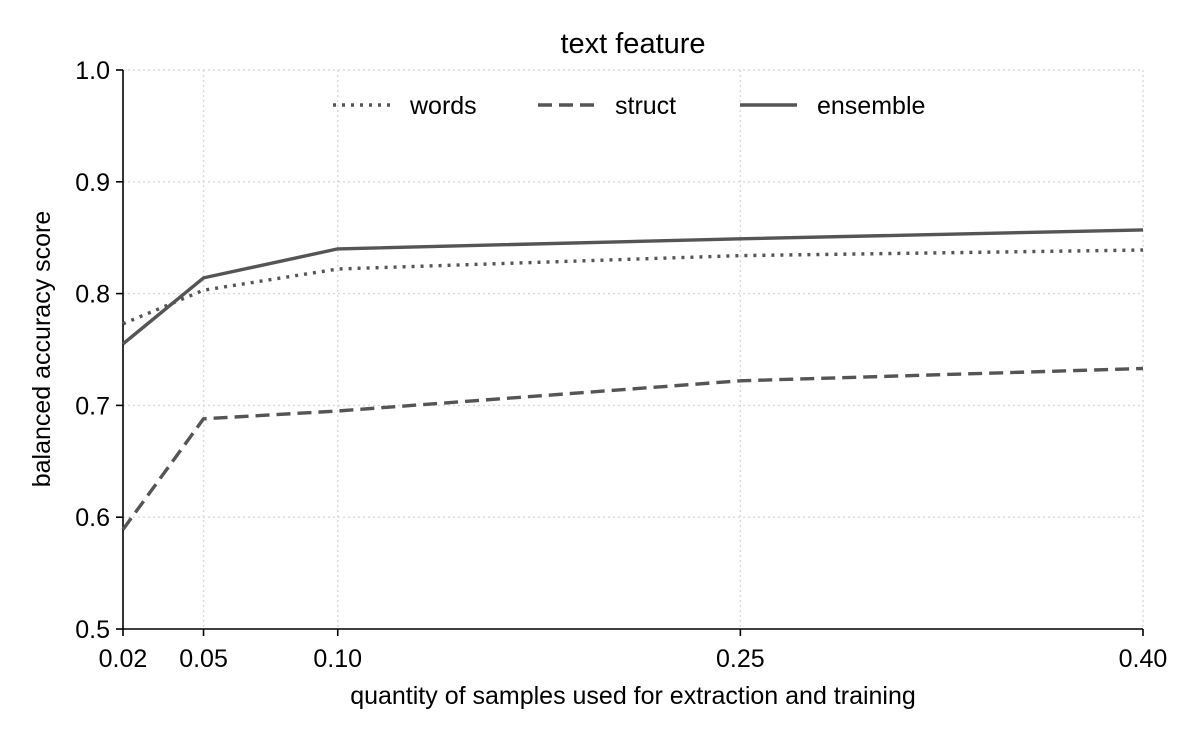 The height and width of the screenshot is (746, 1200). Describe the element at coordinates (92, 406) in the screenshot. I see `y-tick-label: 0.7` at that location.